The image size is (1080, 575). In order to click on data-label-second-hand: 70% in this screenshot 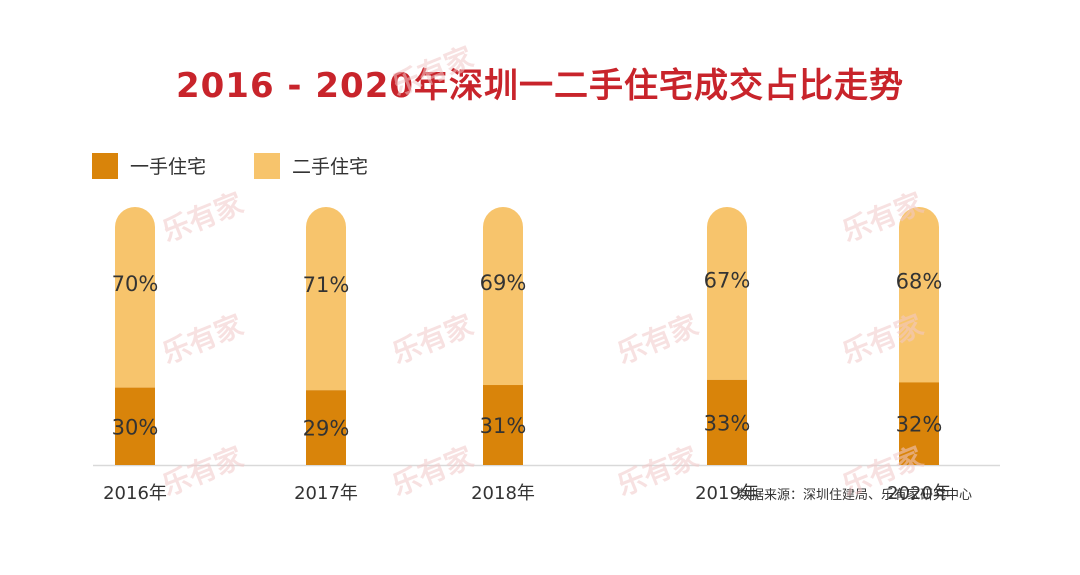, I will do `click(135, 284)`.